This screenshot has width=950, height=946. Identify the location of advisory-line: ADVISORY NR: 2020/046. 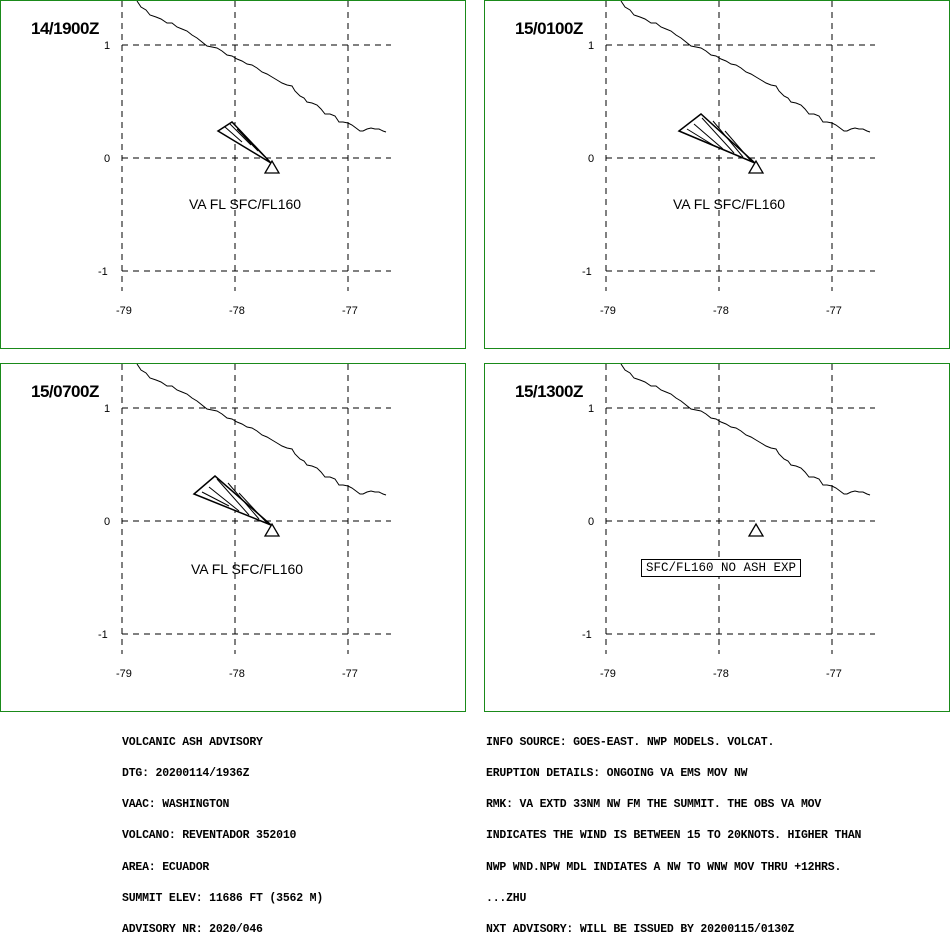
(192, 930).